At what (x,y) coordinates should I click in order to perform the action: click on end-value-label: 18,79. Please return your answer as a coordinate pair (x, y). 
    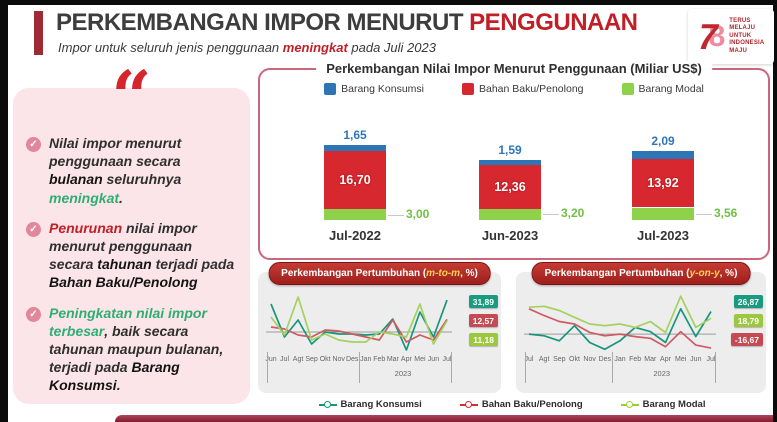
    Looking at the image, I should click on (748, 320).